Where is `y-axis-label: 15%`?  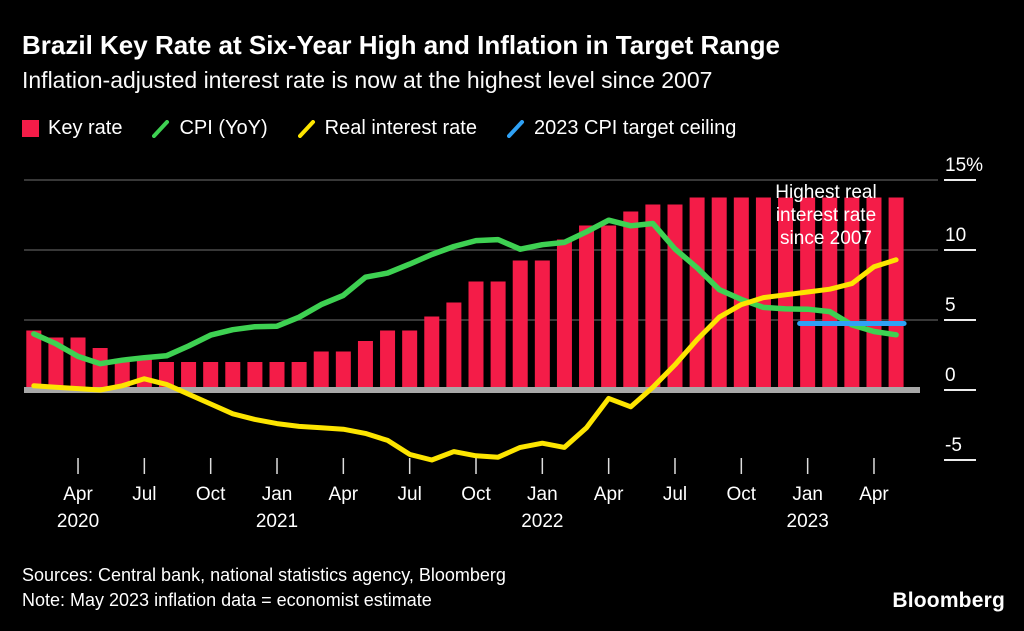
y-axis-label: 15% is located at coordinates (964, 165).